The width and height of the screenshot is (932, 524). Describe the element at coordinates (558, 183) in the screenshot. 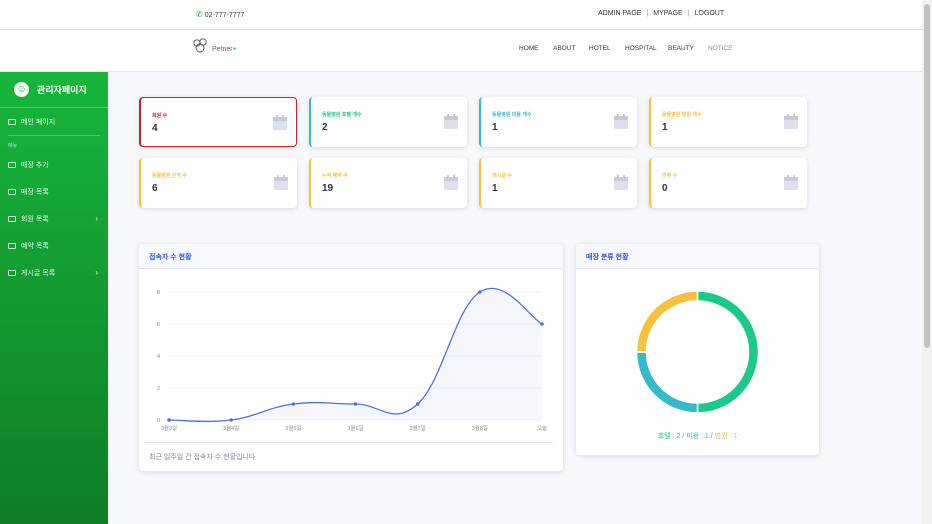

I see `stat-card-posts: 게시글 수 1` at that location.